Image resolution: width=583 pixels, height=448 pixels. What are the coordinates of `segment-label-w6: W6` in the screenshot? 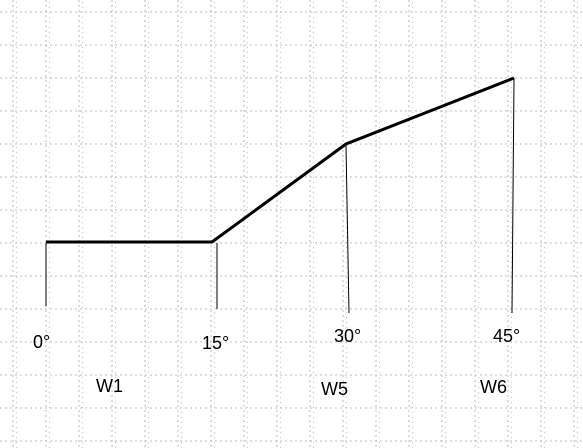 It's located at (493, 387).